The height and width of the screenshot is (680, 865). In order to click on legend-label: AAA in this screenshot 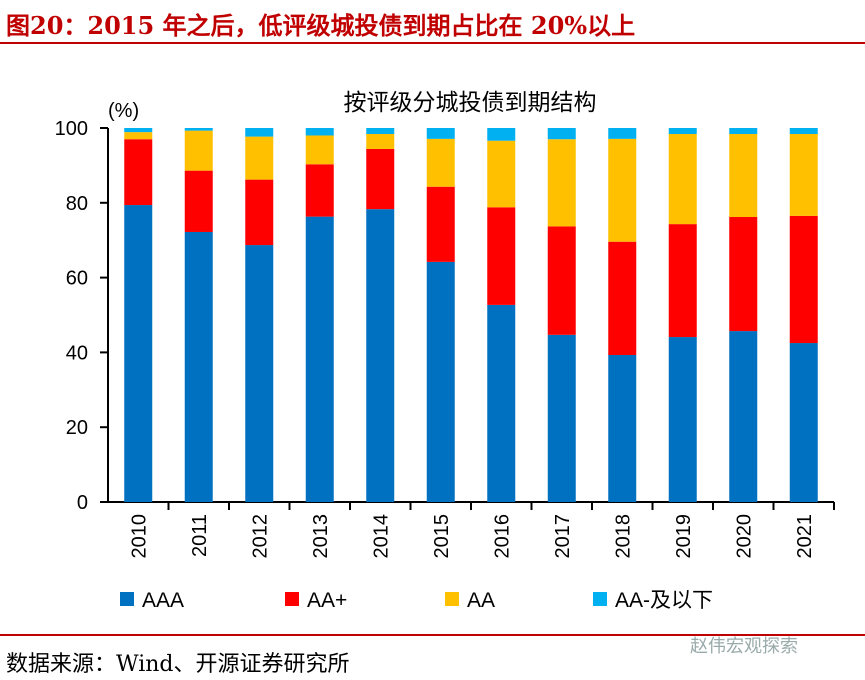, I will do `click(163, 600)`.